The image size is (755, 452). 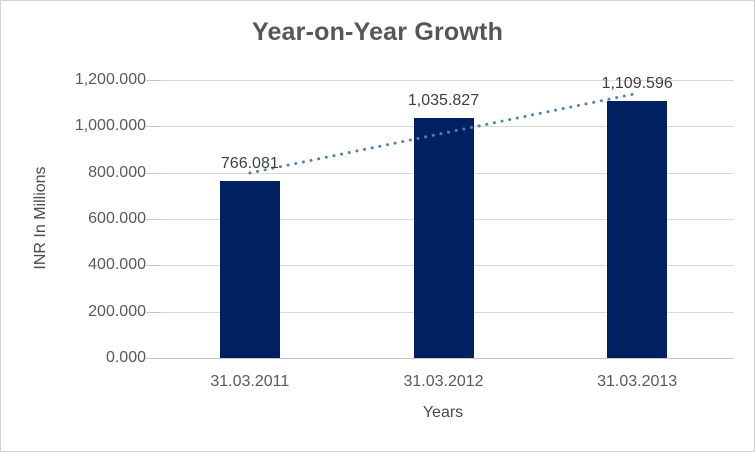 What do you see at coordinates (110, 79) in the screenshot?
I see `y-tick-label: 1,200.000` at bounding box center [110, 79].